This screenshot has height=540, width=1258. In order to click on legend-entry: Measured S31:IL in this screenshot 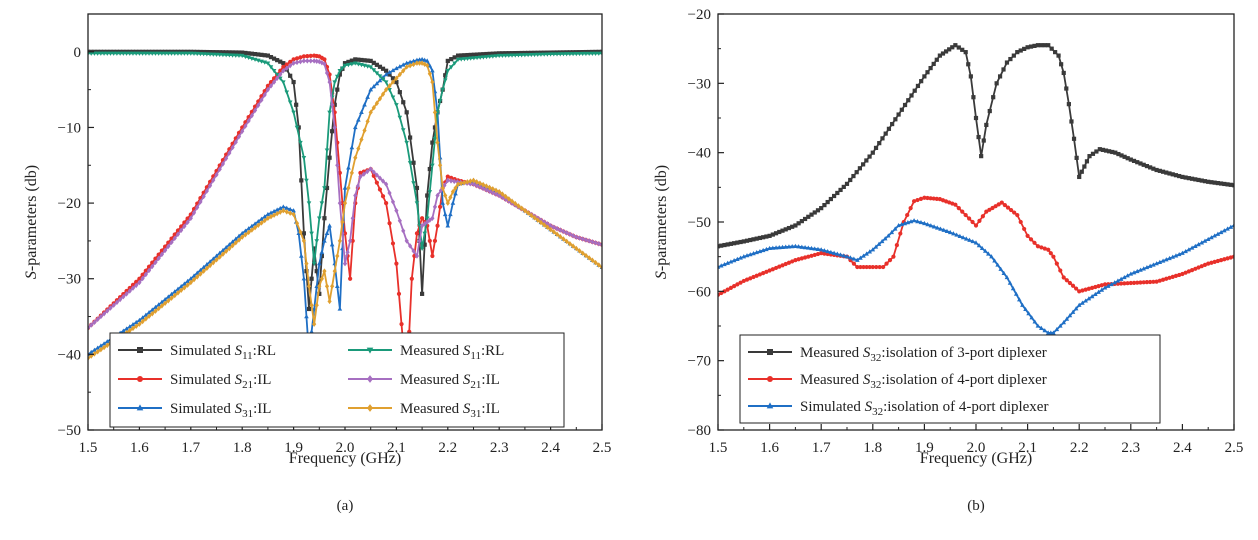, I will do `click(424, 410)`.